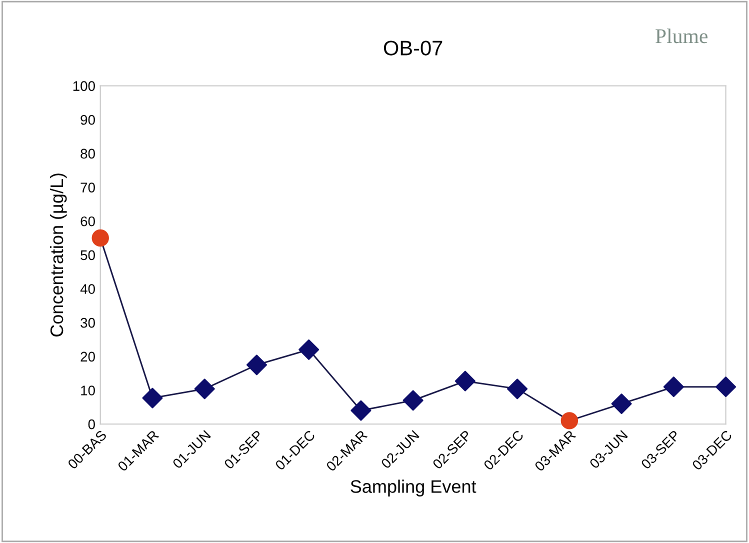 Image resolution: width=749 pixels, height=543 pixels. I want to click on y-tick-label: 70, so click(87, 187).